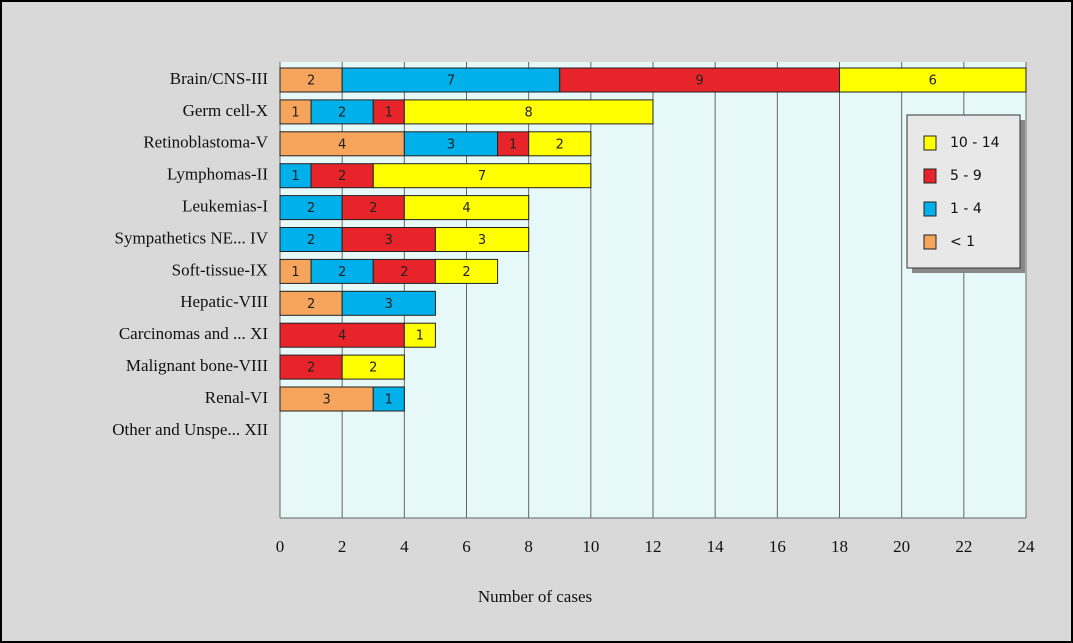  I want to click on x-tick-label: 2, so click(342, 546).